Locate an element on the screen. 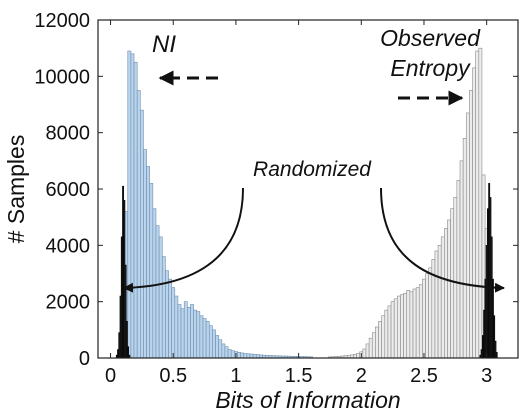 This screenshot has width=529, height=417. y-axis-label: # Samples is located at coordinates (16, 189).